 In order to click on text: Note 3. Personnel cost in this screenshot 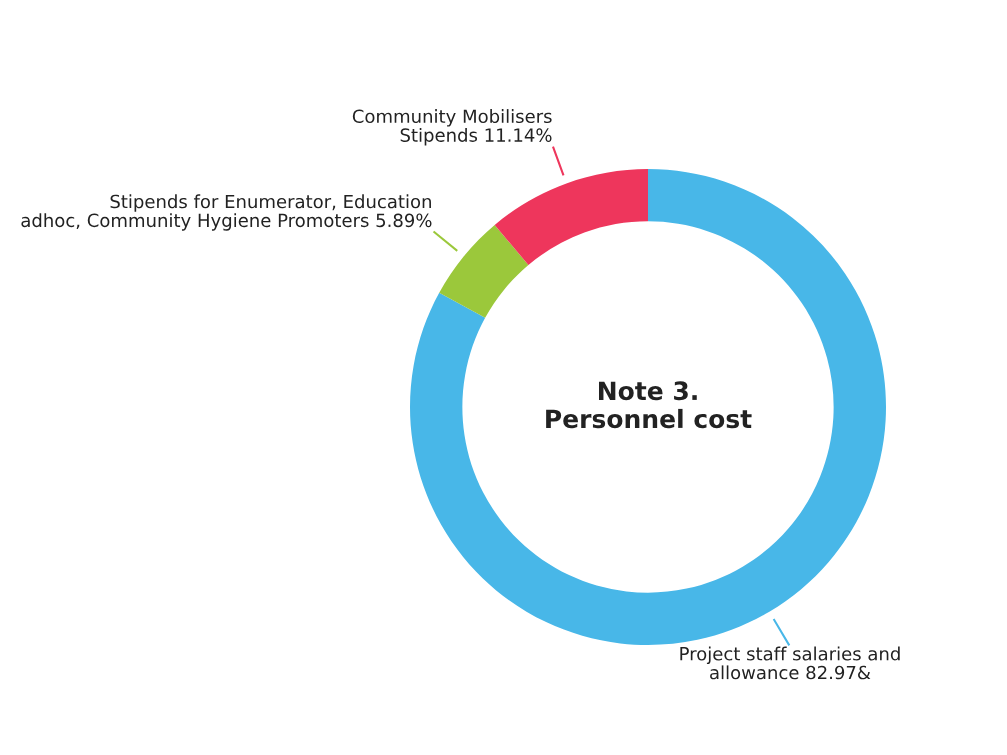, I will do `click(649, 405)`.